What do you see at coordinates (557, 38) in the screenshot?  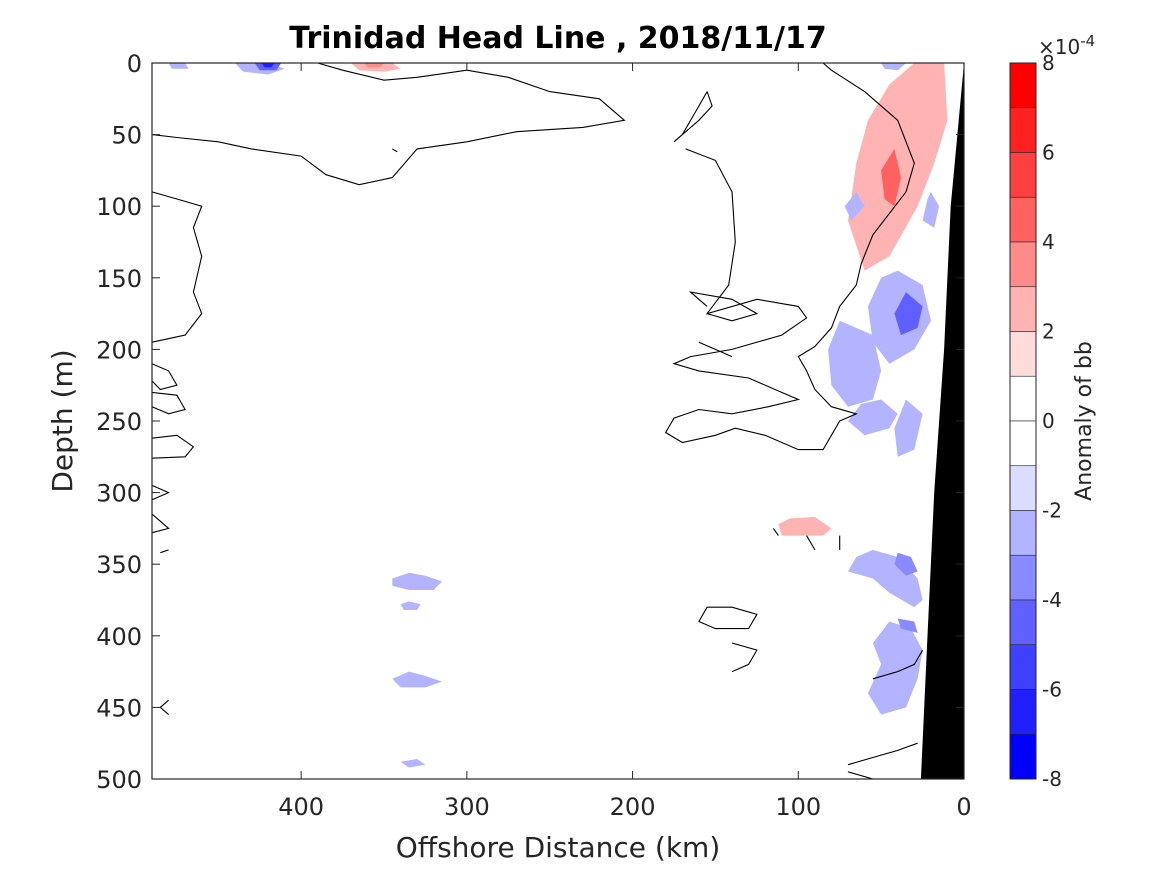 I see `chart-title: Trinidad Head Line , 2018/11/17` at bounding box center [557, 38].